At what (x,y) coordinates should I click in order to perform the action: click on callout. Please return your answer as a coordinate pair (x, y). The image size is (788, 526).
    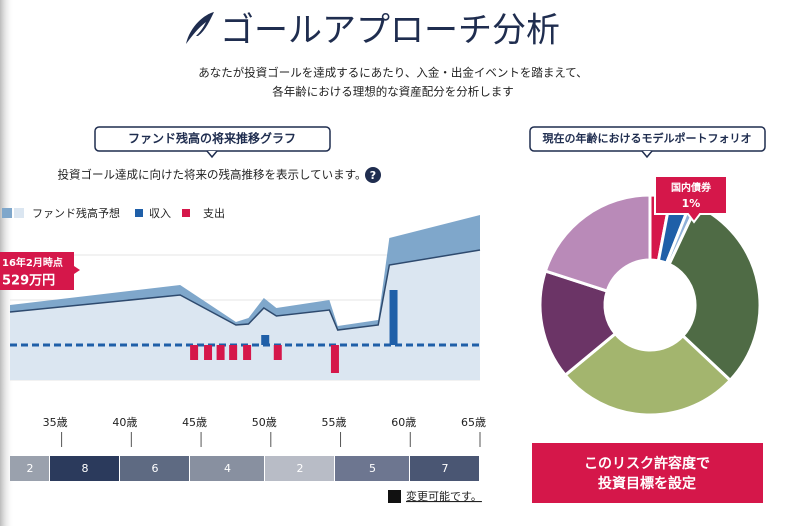
    Looking at the image, I should click on (40, 271).